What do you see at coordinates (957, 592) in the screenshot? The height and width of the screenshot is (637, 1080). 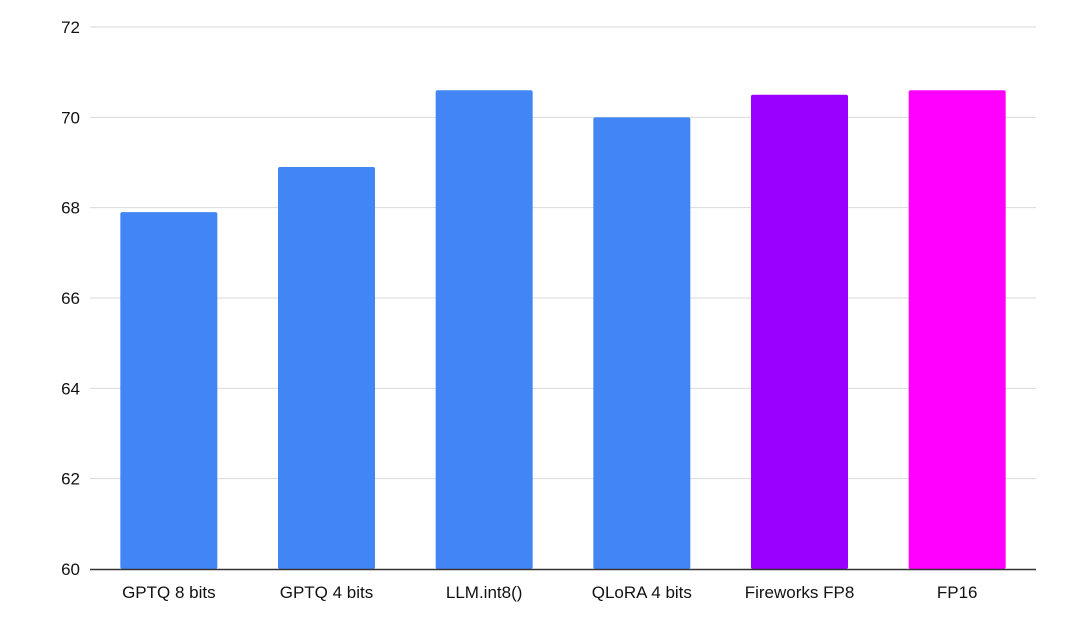 I see `x-tick-label: FP16` at bounding box center [957, 592].